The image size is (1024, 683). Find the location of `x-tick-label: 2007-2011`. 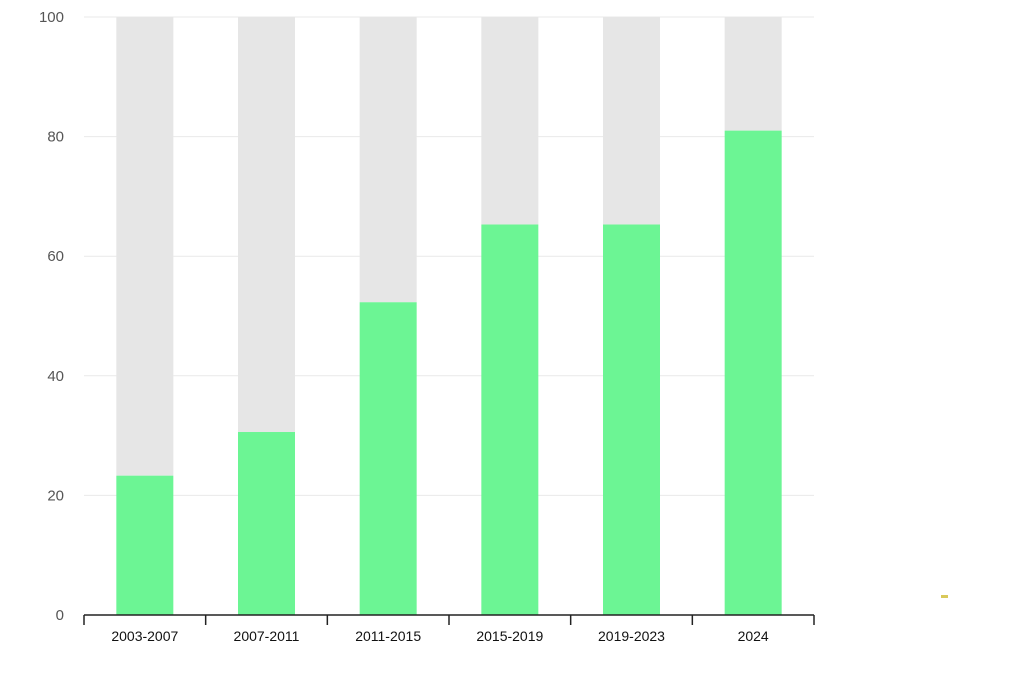

x-tick-label: 2007-2011 is located at coordinates (267, 636).